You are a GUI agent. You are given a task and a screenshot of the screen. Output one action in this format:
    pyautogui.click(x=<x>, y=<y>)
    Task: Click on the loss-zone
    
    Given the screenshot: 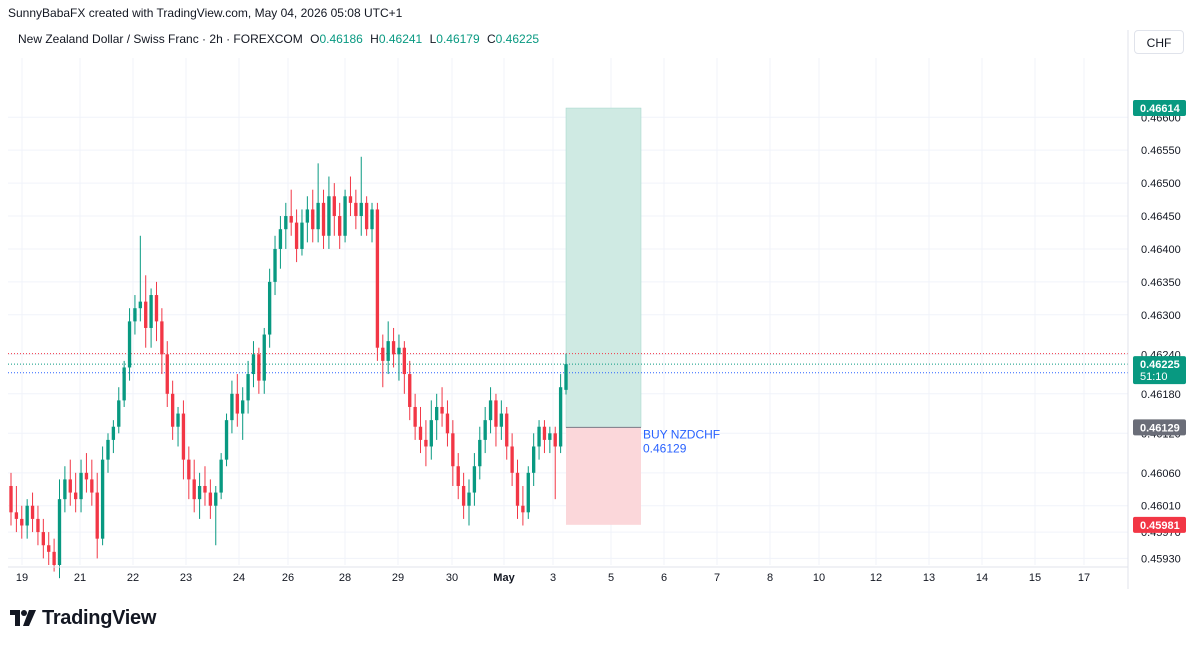 What is the action you would take?
    pyautogui.click(x=603, y=476)
    